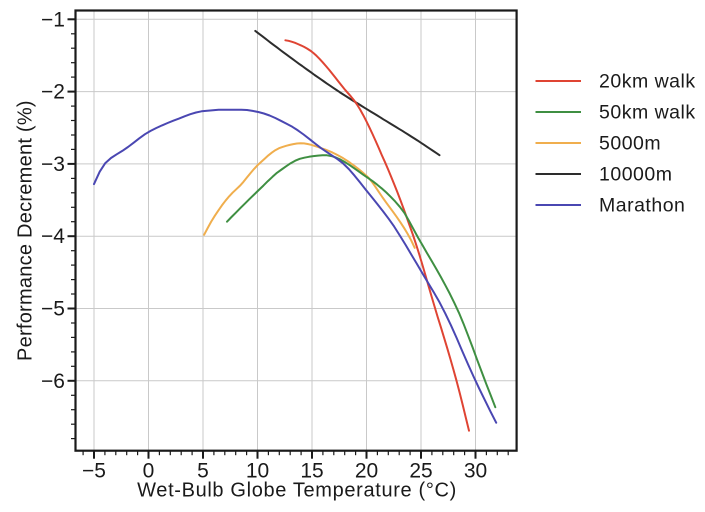 The height and width of the screenshot is (512, 705). I want to click on svg-text: 25, so click(420, 471).